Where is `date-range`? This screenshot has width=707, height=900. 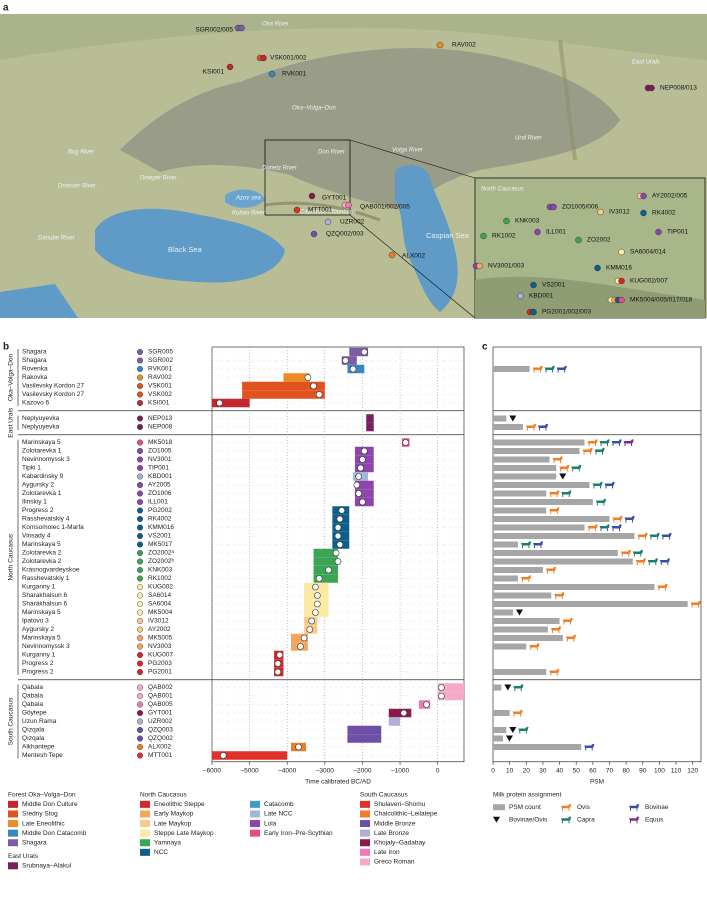
date-range is located at coordinates (450, 696).